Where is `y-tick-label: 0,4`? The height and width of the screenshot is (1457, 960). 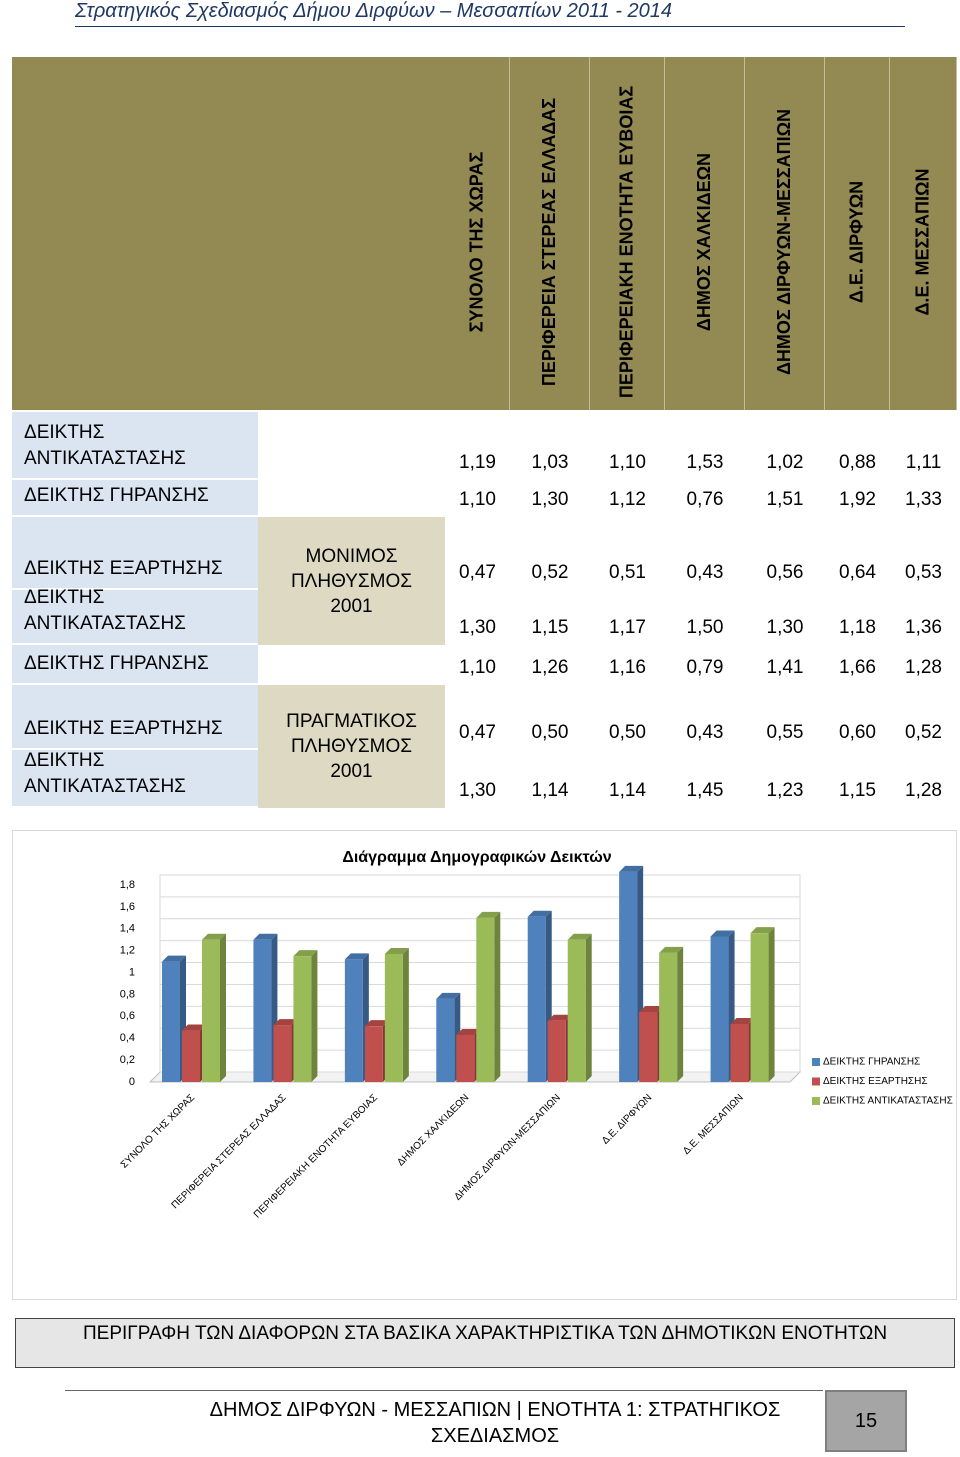
y-tick-label: 0,4 is located at coordinates (127, 1038).